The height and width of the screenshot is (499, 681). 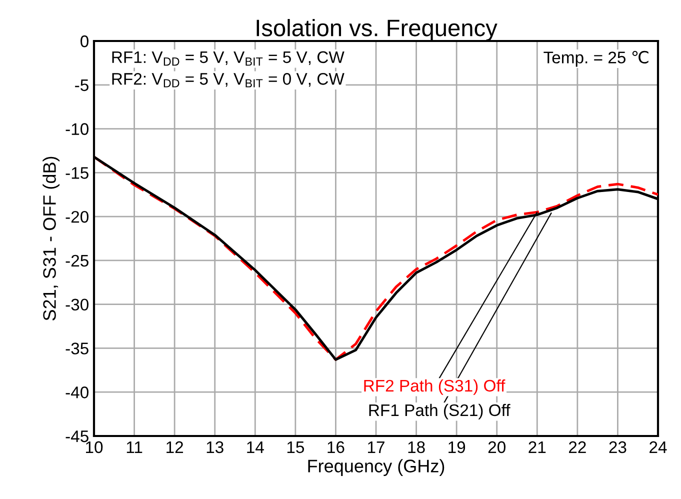 What do you see at coordinates (596, 58) in the screenshot?
I see `annotation: Temp. = 25 ℃` at bounding box center [596, 58].